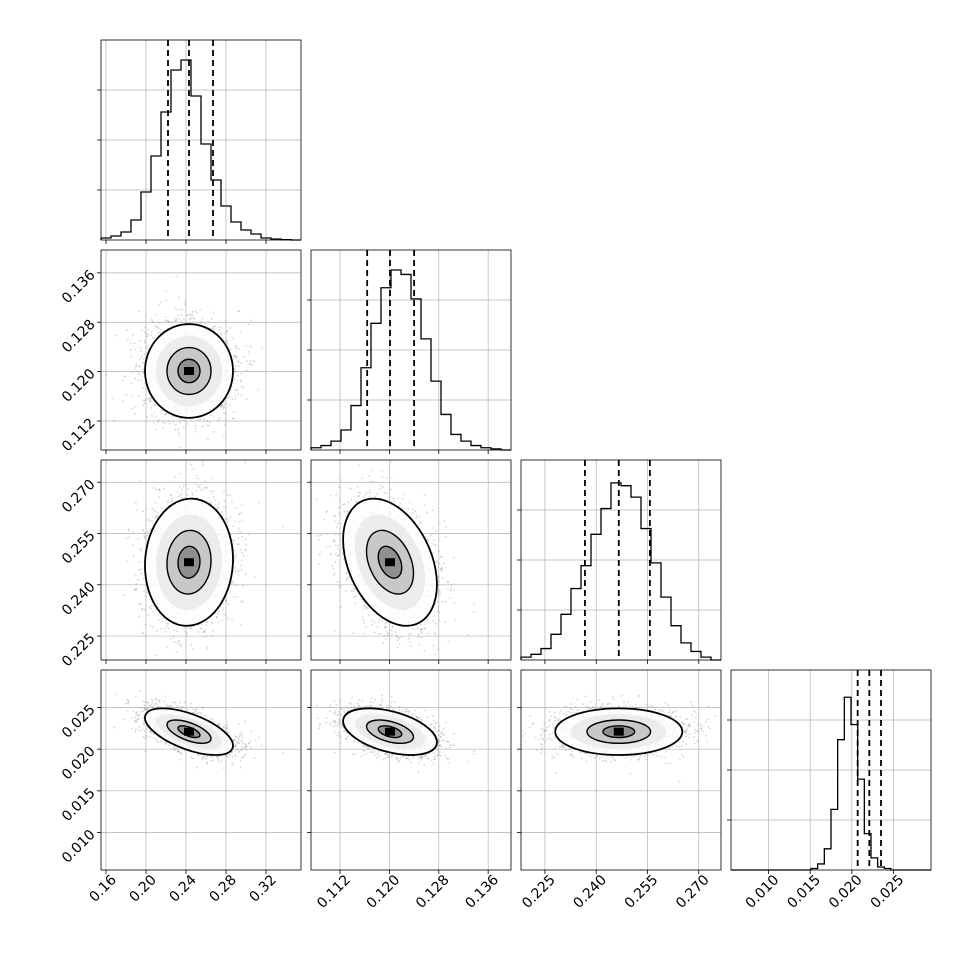 The width and height of the screenshot is (970, 970). I want to click on x-tick-label: 0.120, so click(384, 892).